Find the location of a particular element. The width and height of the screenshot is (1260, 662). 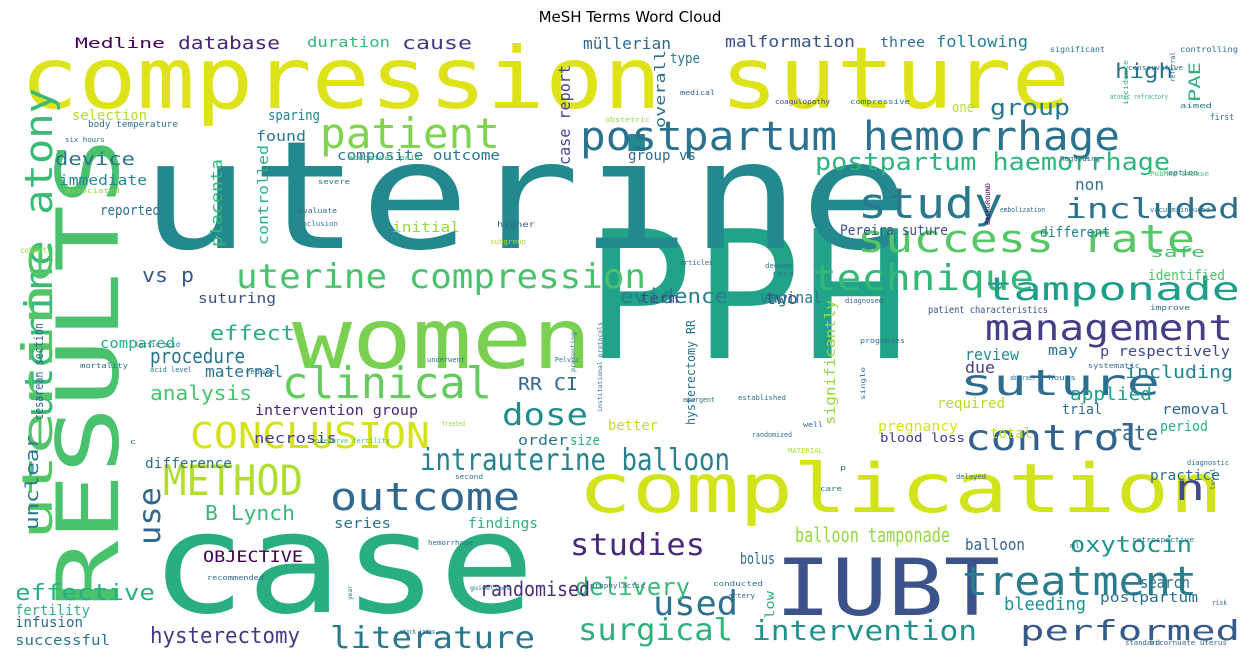

word-postpartum: postpartum is located at coordinates (1149, 598).